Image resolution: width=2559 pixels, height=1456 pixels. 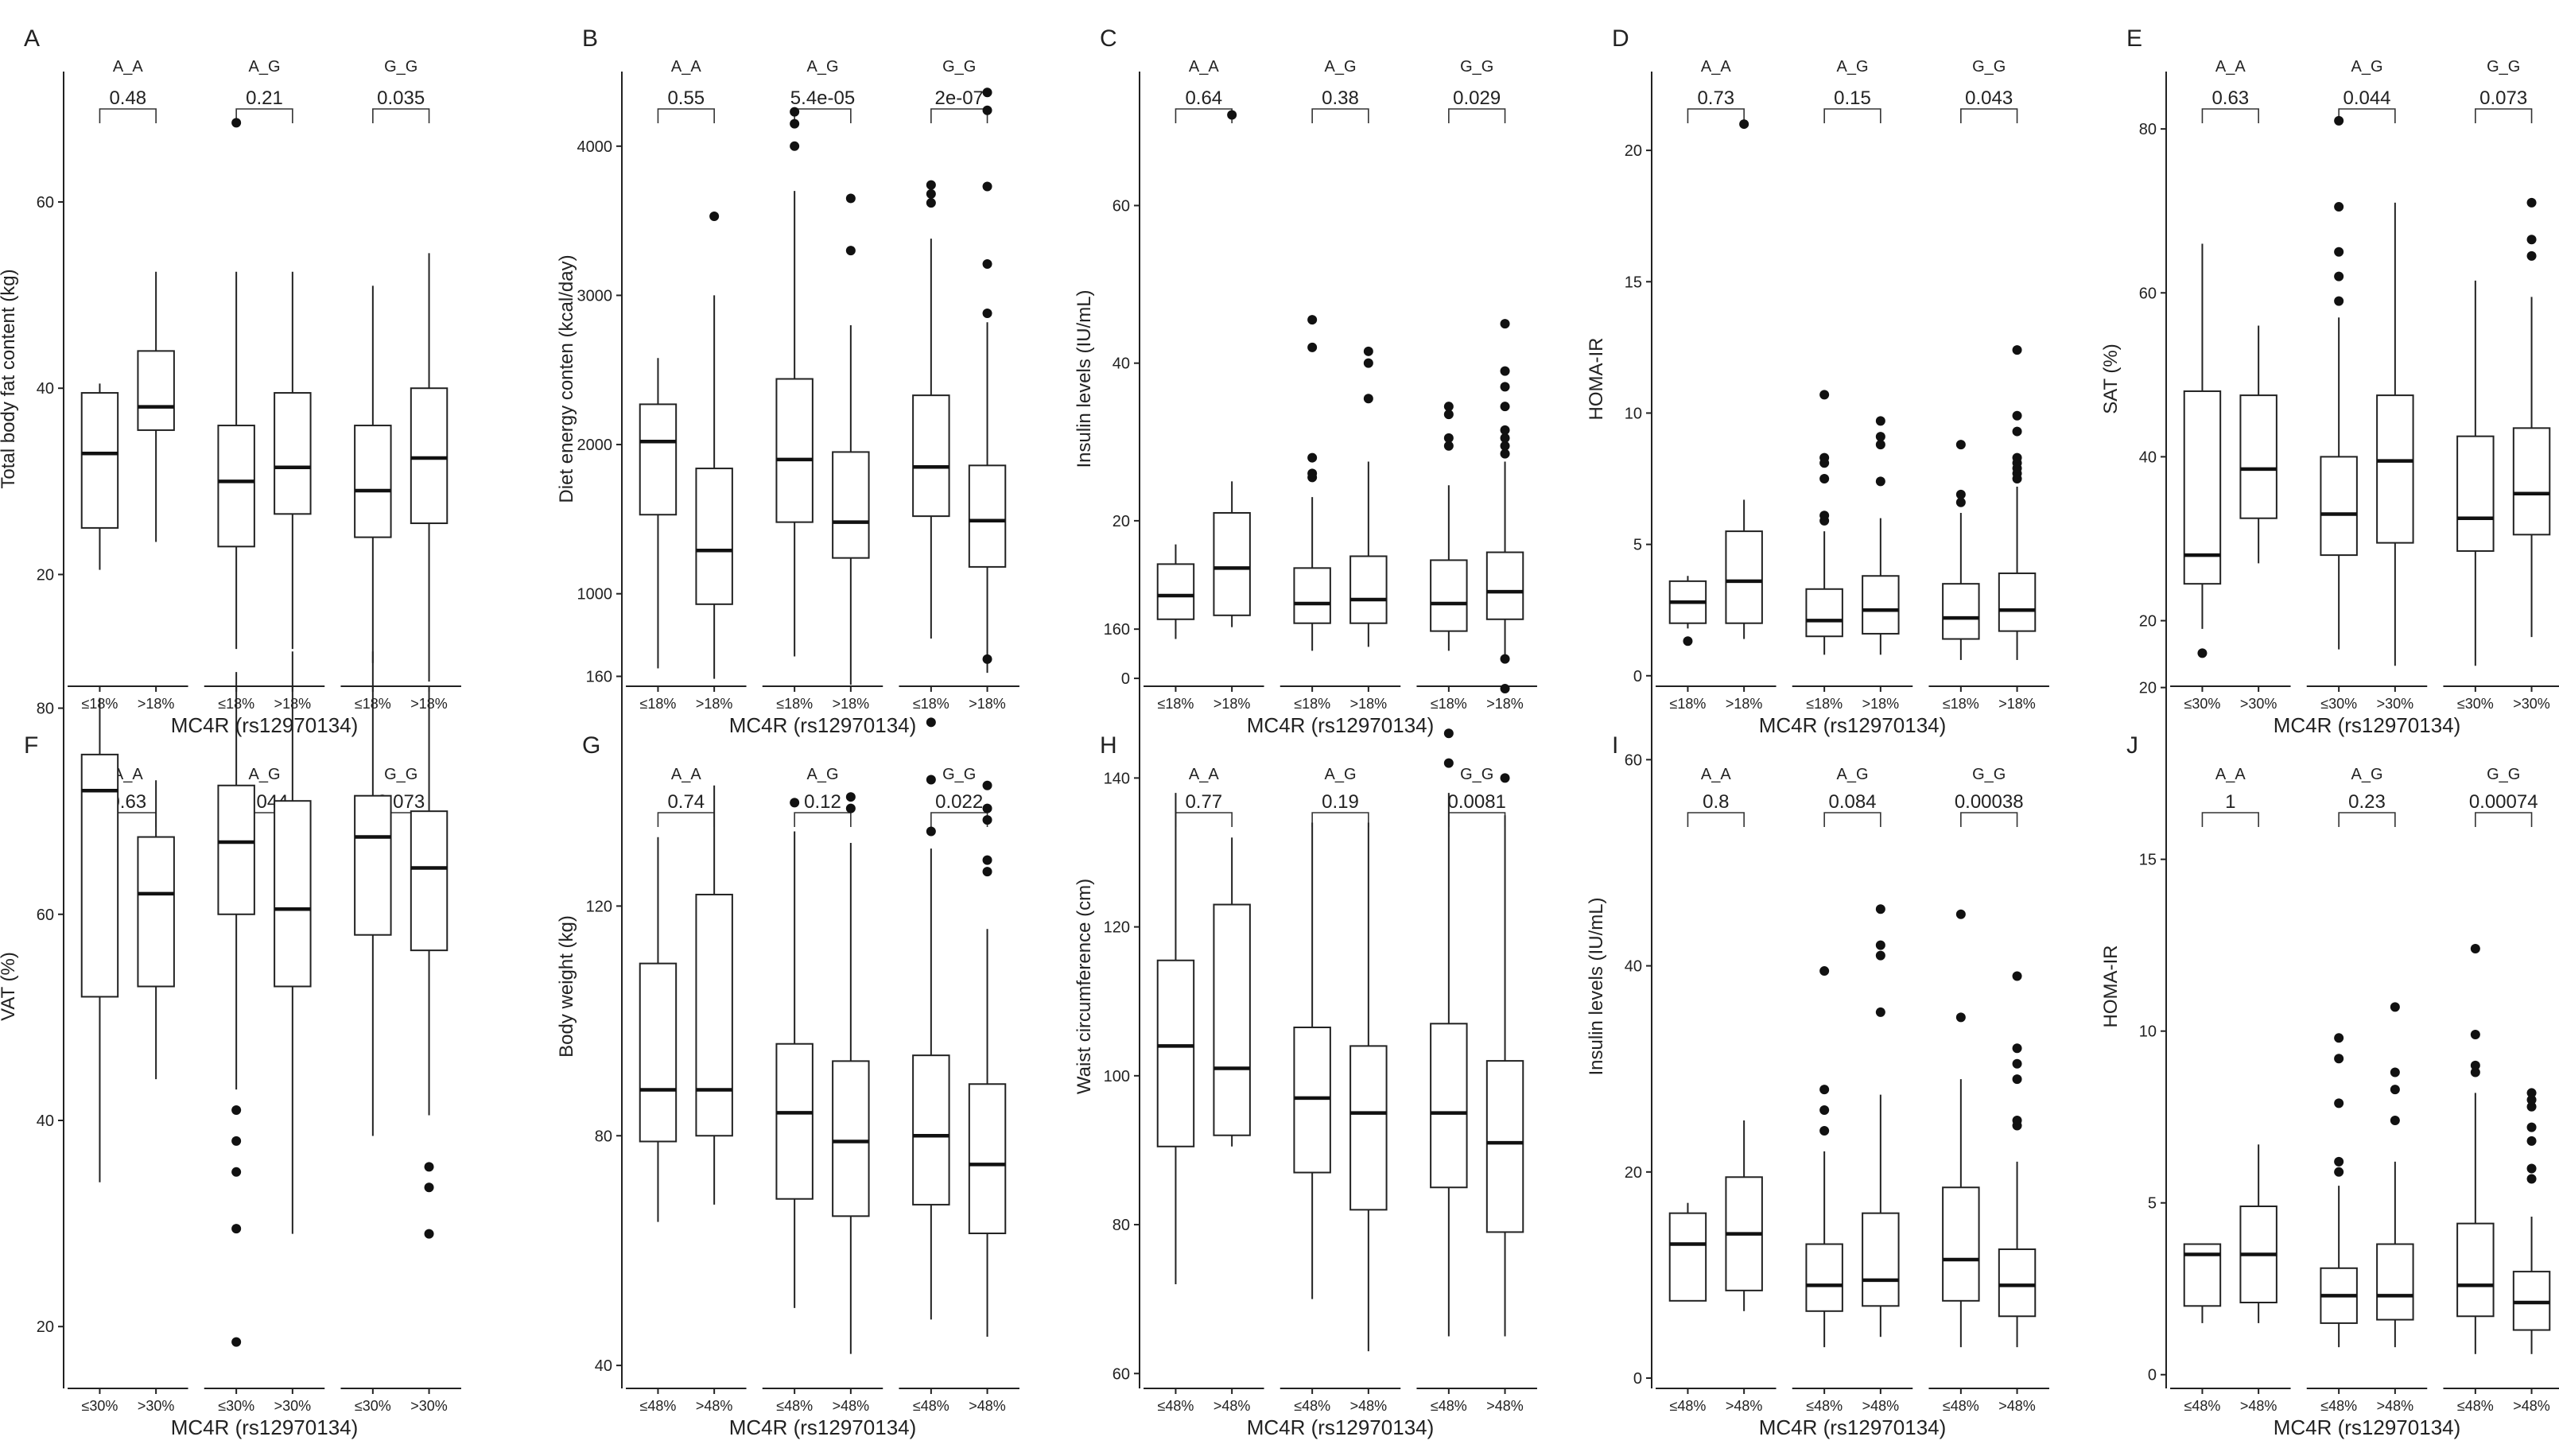 What do you see at coordinates (2230, 98) in the screenshot?
I see `pvalue-label: 0.63` at bounding box center [2230, 98].